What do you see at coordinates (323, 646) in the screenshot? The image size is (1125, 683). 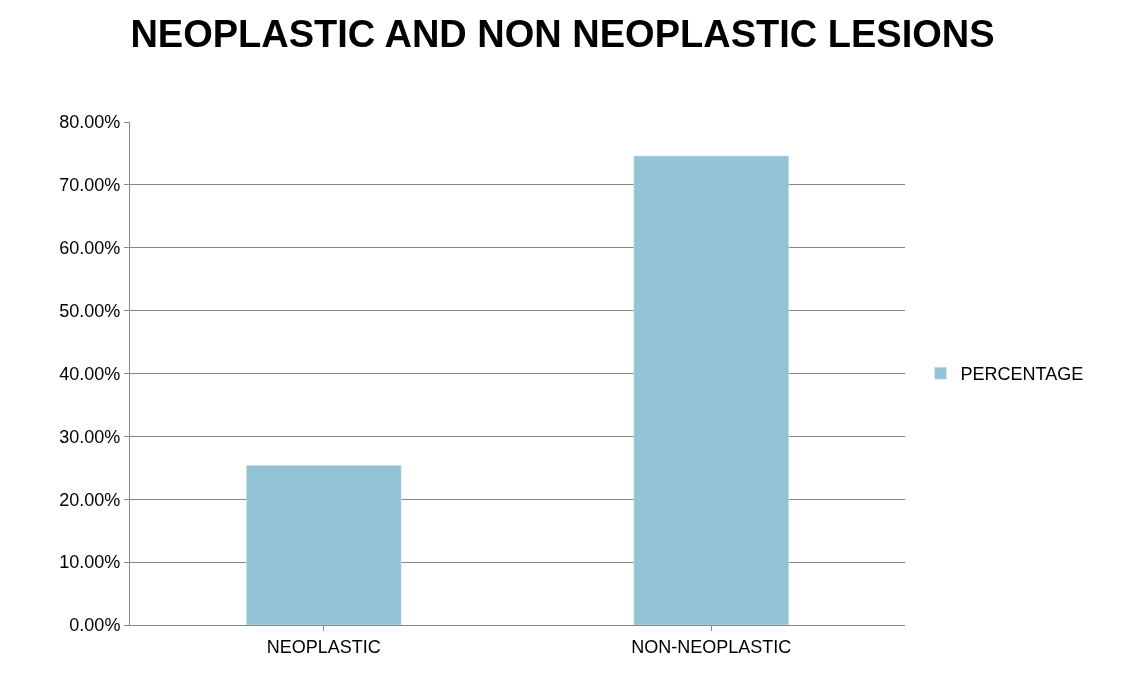 I see `x-tick-label: NEOPLASTIC` at bounding box center [323, 646].